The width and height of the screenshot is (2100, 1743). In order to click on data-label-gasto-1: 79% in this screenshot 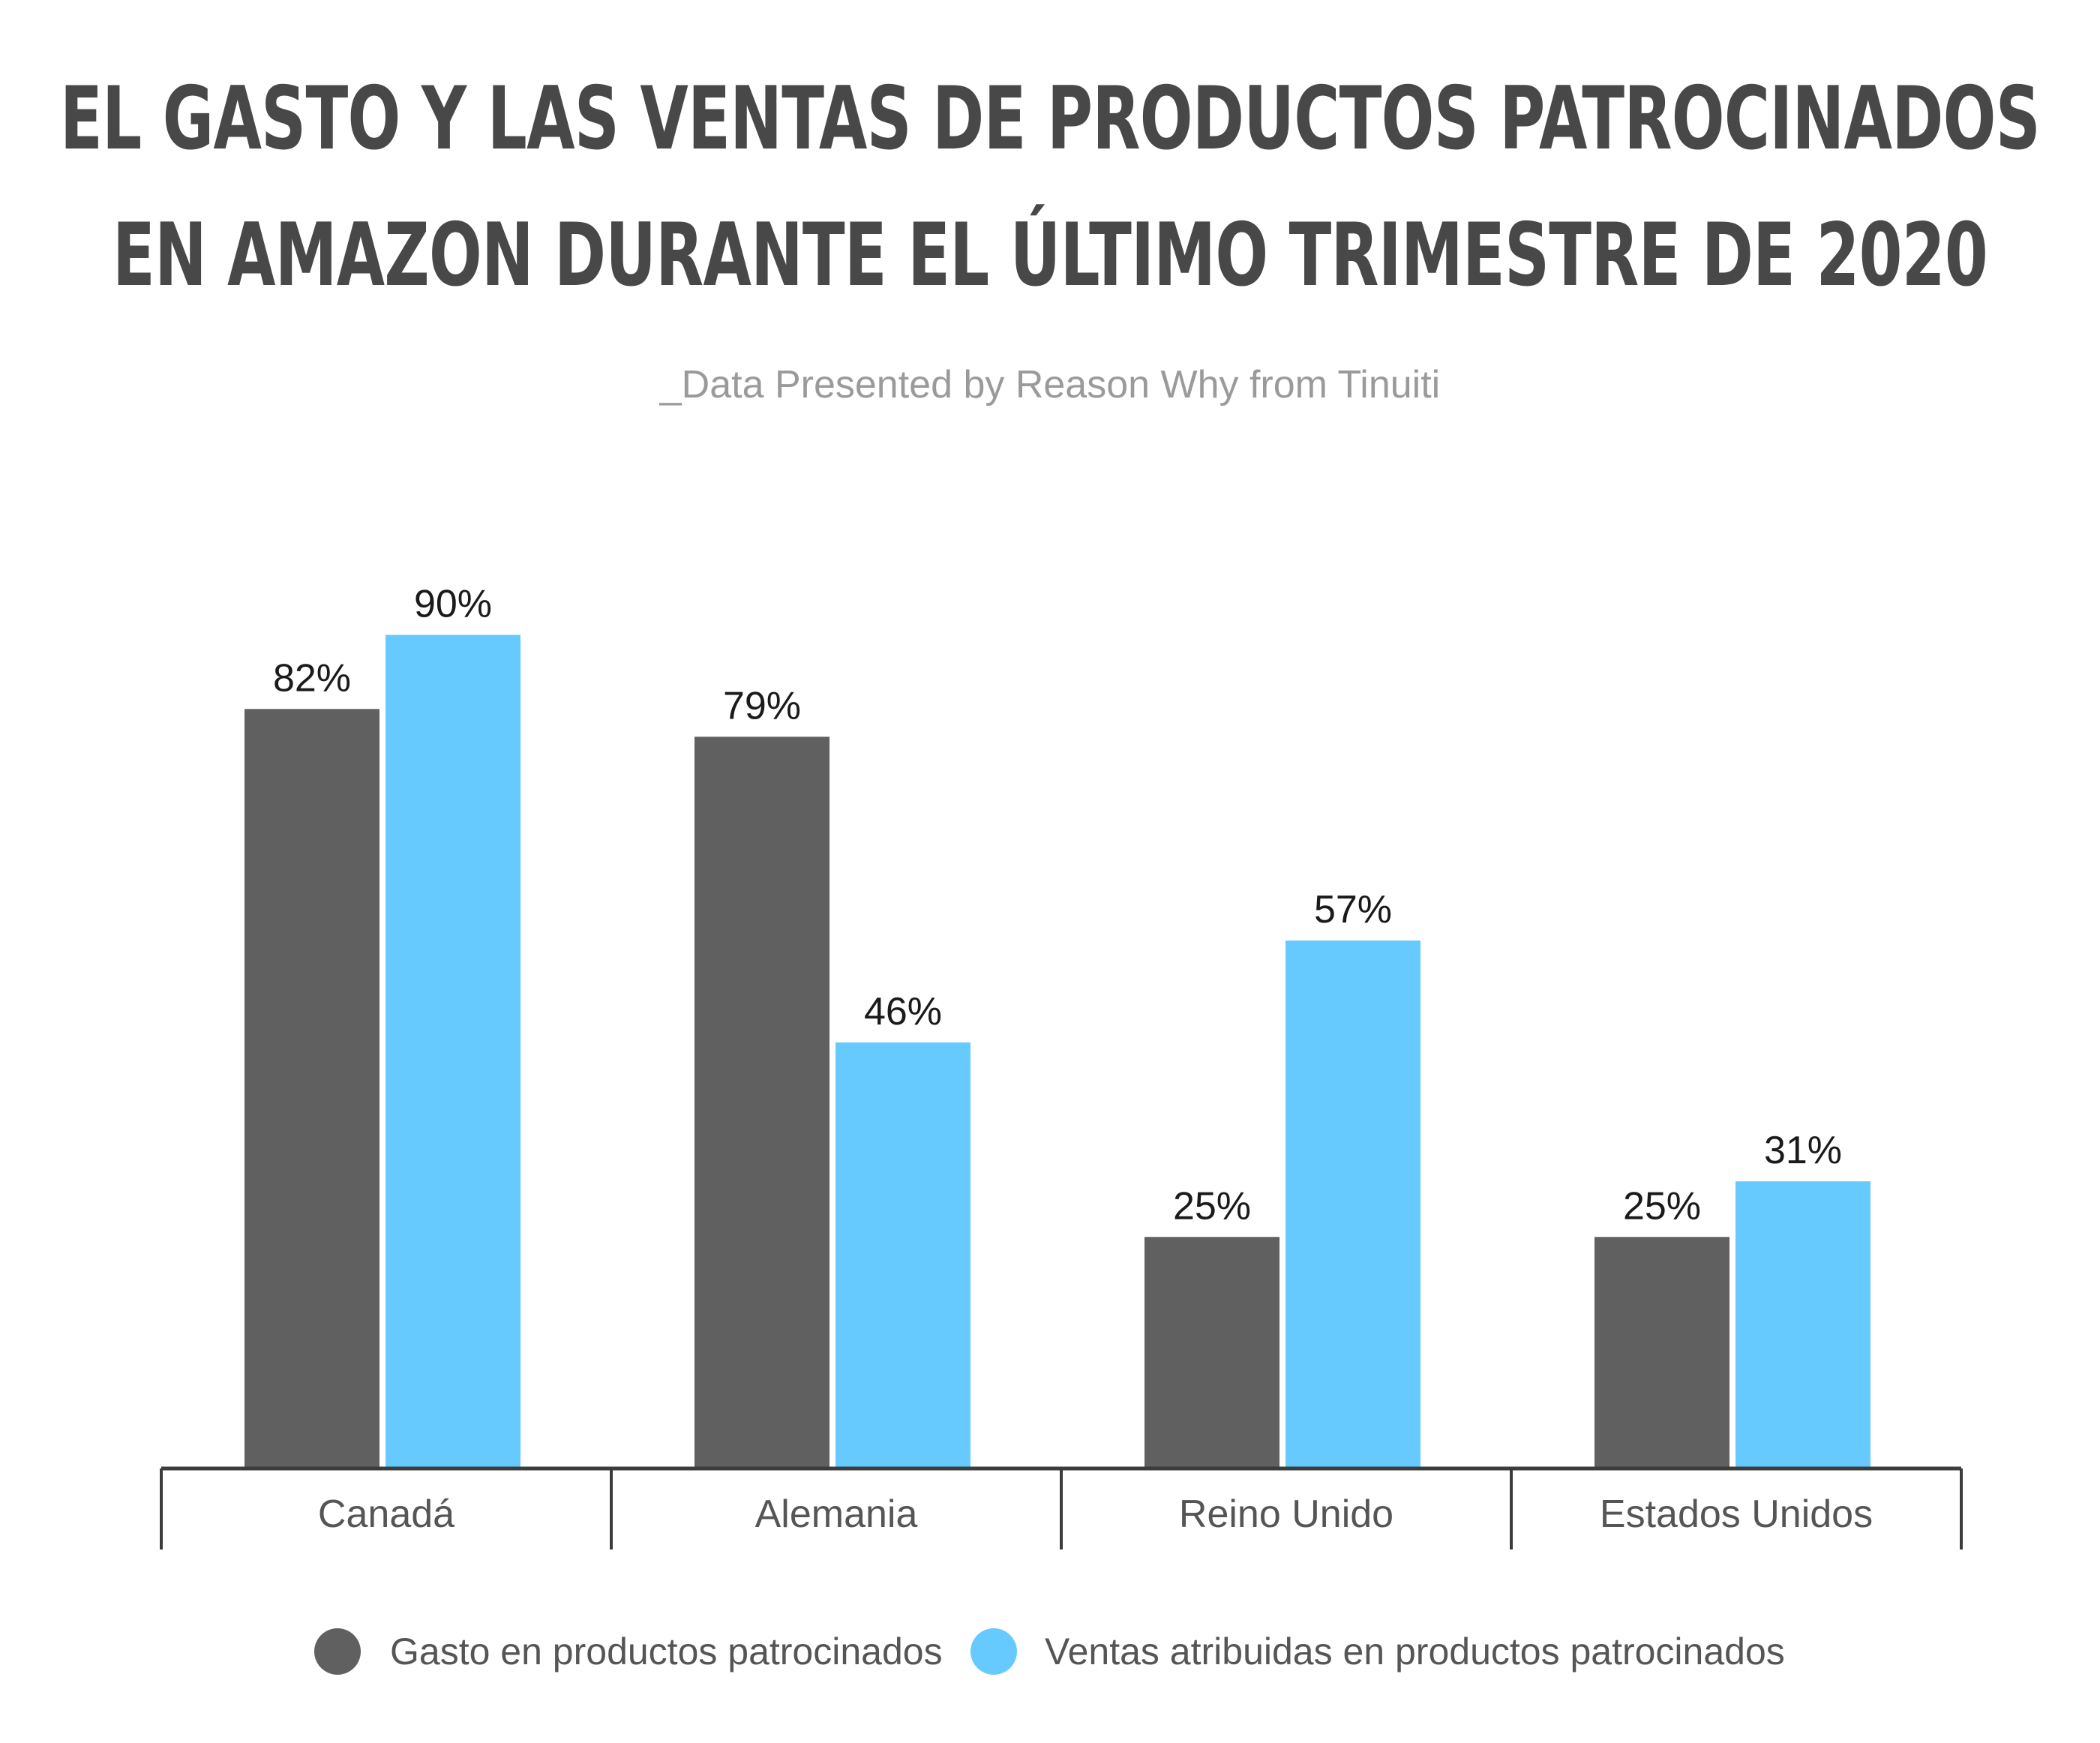, I will do `click(762, 706)`.